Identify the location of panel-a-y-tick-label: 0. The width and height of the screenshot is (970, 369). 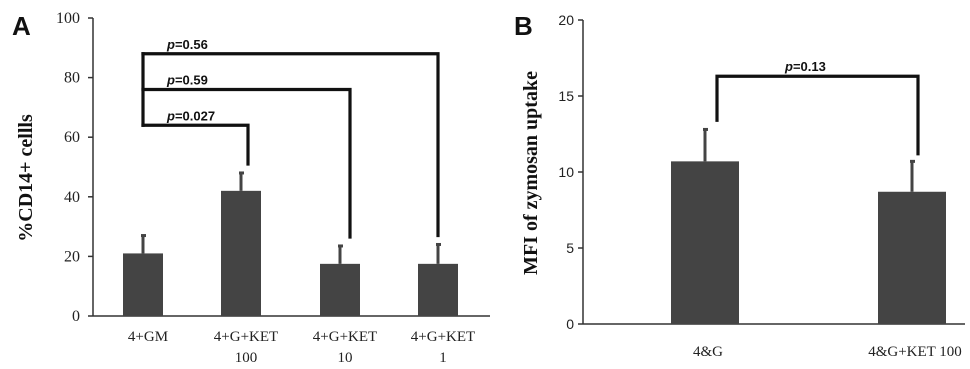
(76, 316).